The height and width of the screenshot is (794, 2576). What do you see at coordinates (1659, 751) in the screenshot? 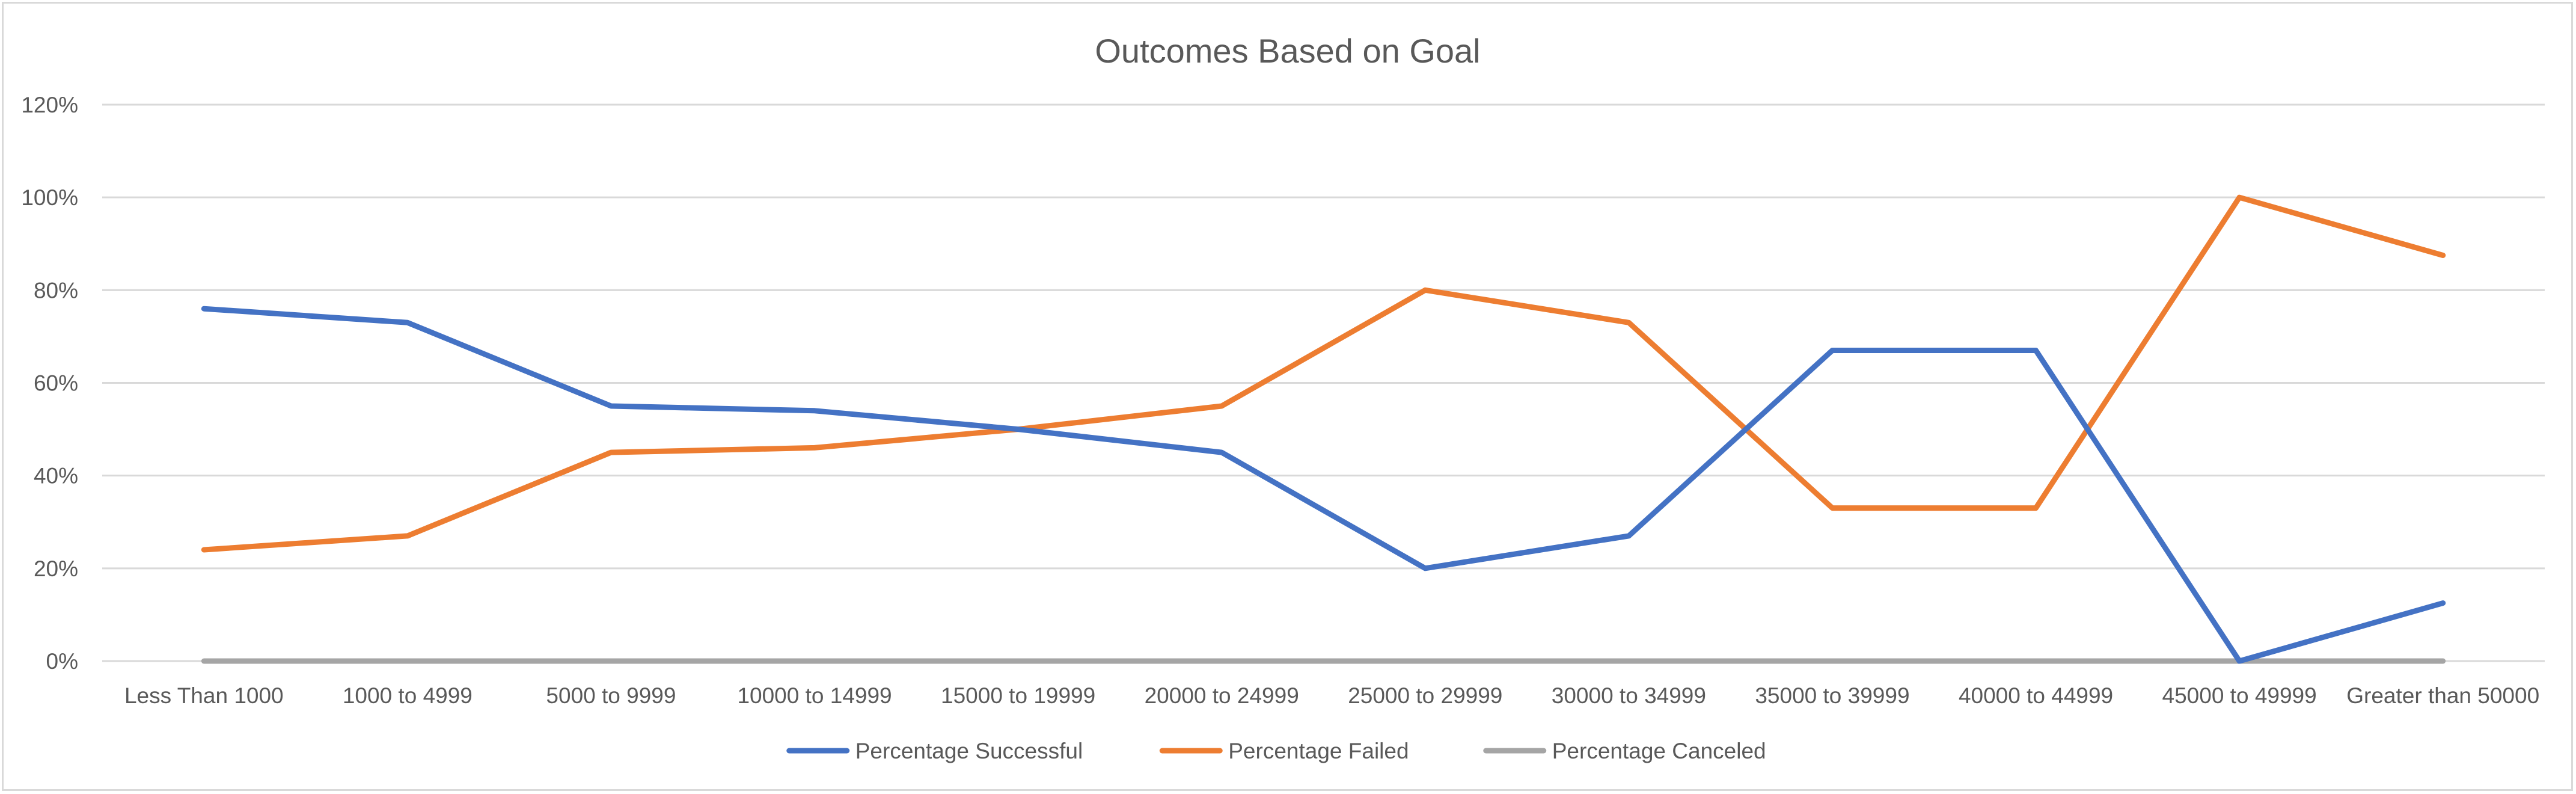
I see `legend-label: Percentage Canceled` at bounding box center [1659, 751].